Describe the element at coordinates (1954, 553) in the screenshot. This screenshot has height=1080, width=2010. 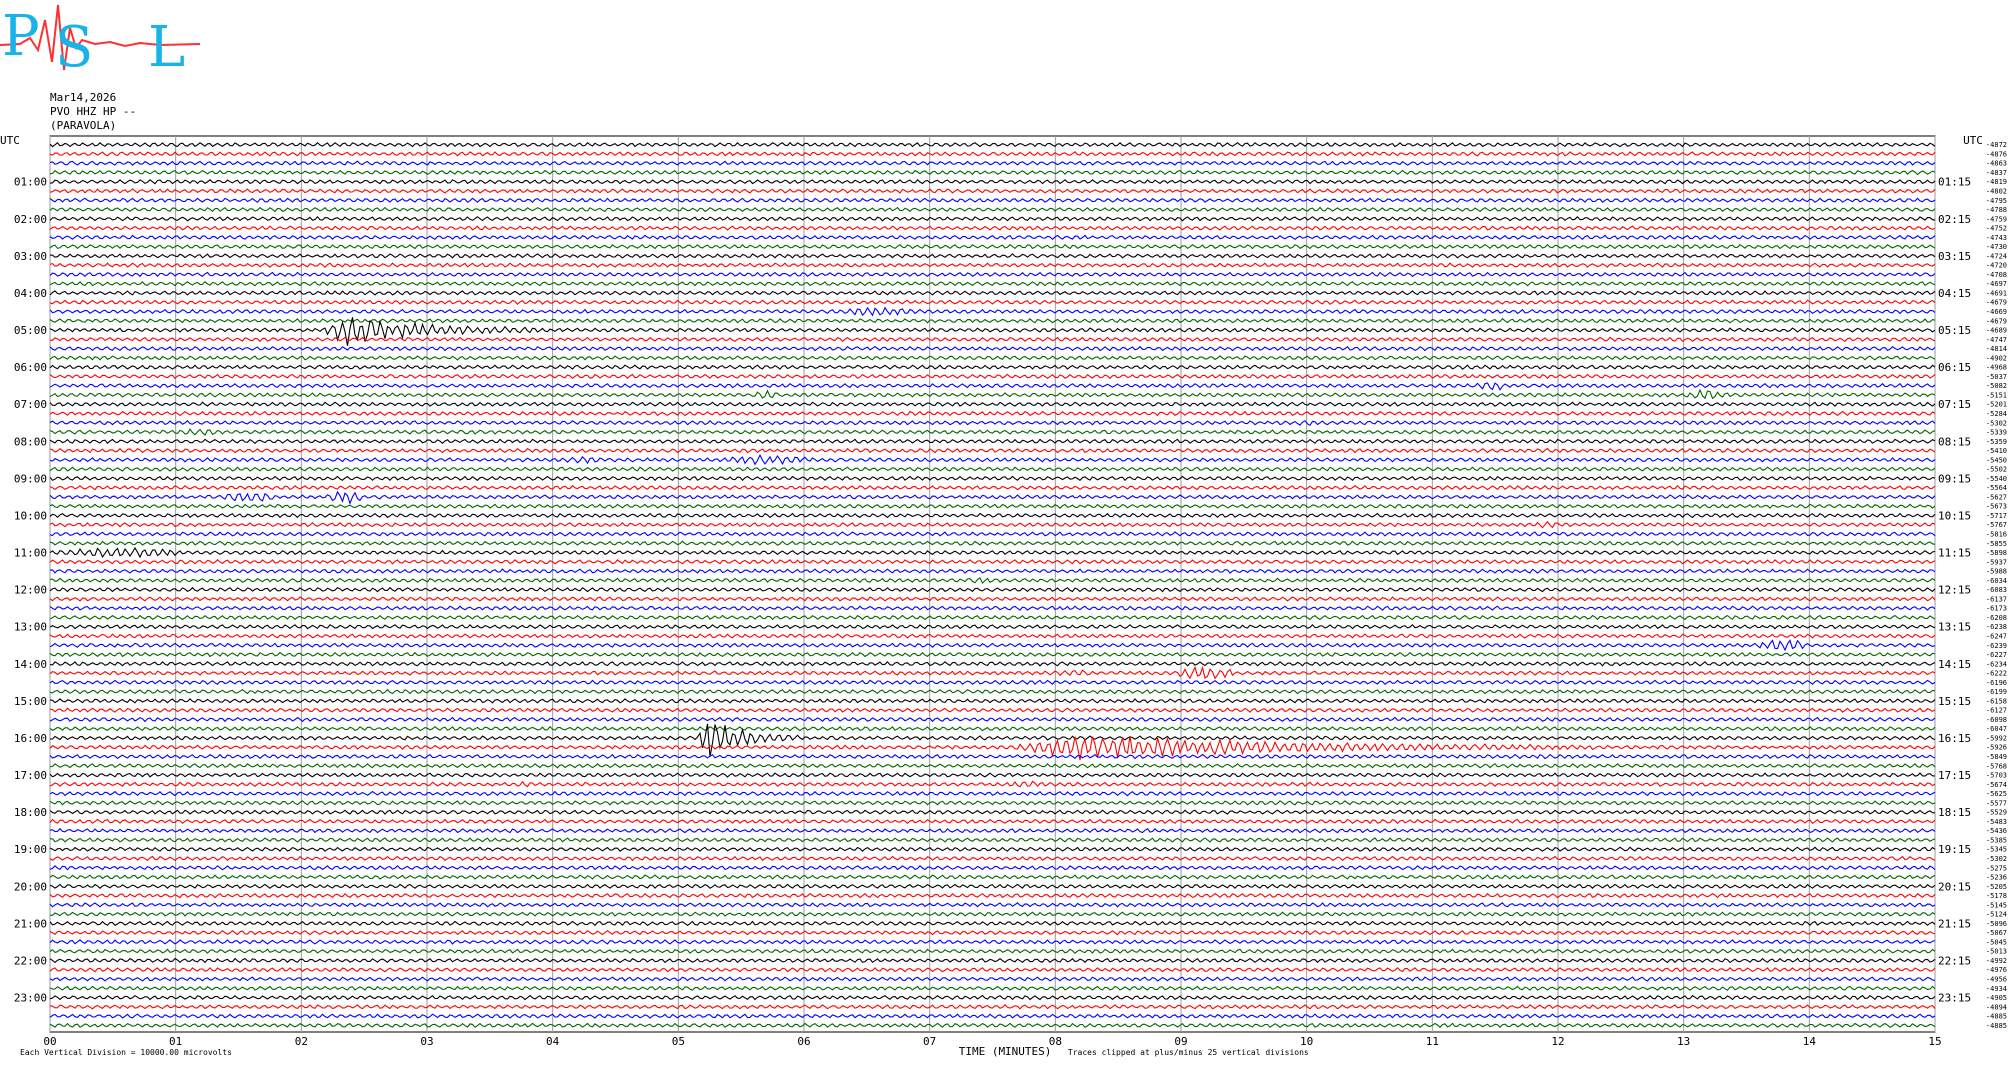
I see `hour-label-right: 11:15` at that location.